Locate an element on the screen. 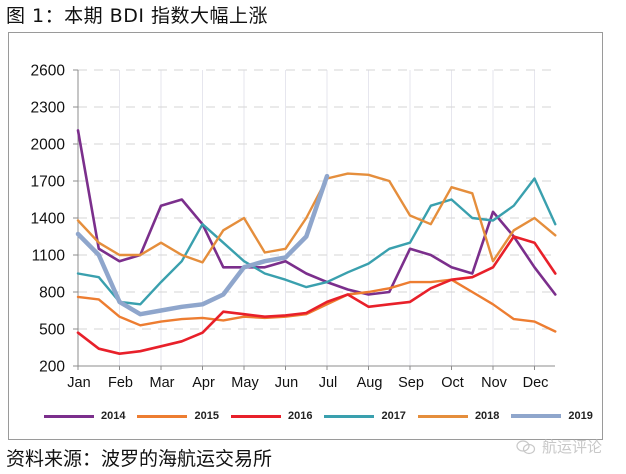 This screenshot has width=626, height=474. legend-item-2014: 2014 is located at coordinates (84, 416).